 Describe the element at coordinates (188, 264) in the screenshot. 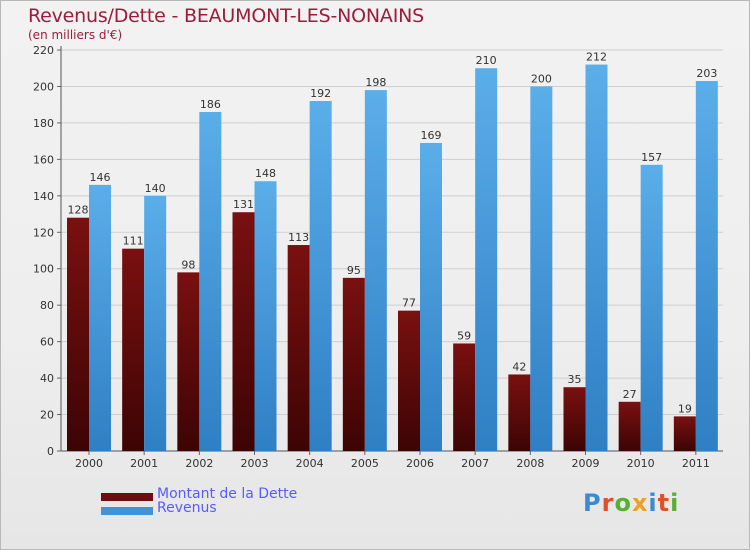

I see `data-label-dette: 98` at that location.